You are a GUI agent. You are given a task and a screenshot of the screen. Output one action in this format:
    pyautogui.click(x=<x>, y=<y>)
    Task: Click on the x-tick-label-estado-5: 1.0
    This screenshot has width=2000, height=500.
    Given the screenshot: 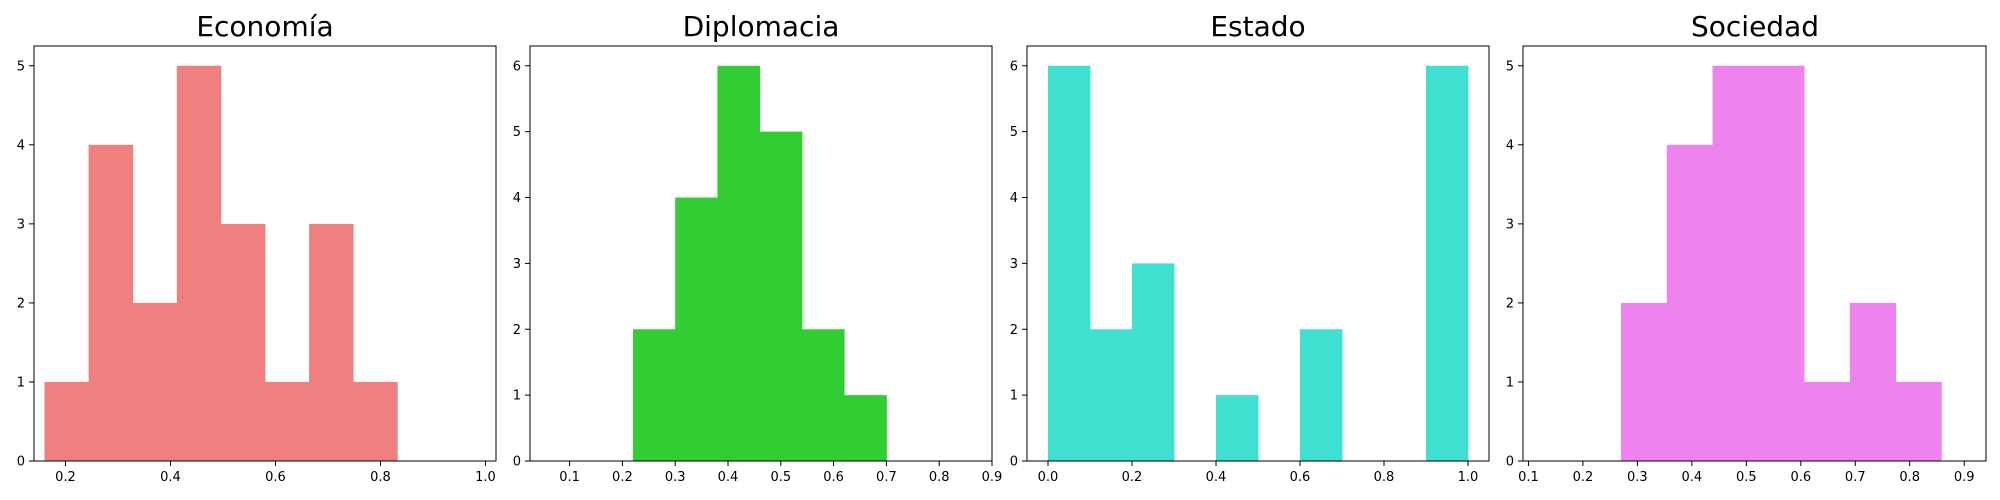 What is the action you would take?
    pyautogui.click(x=1468, y=477)
    